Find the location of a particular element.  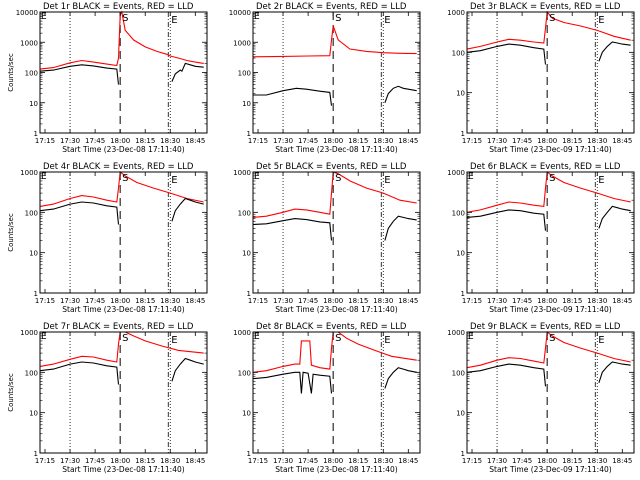

chart-title: Det 9r BLACK = Events, RED = LLD is located at coordinates (545, 327).